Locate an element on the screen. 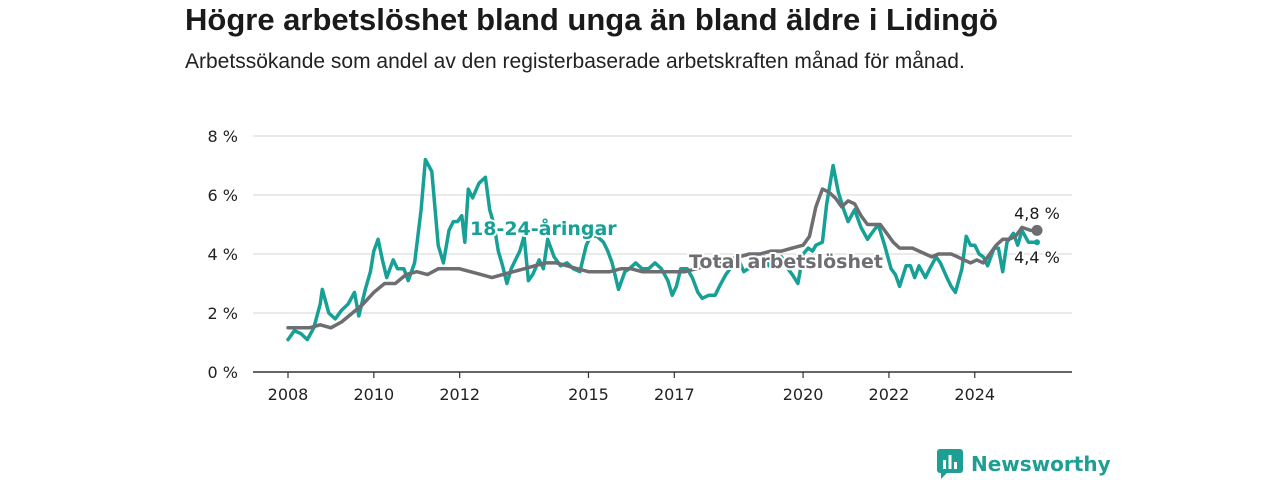  x-axis-ticks: 2008 2010 2012 2015 2017 2020 2022 2024 is located at coordinates (631, 388).